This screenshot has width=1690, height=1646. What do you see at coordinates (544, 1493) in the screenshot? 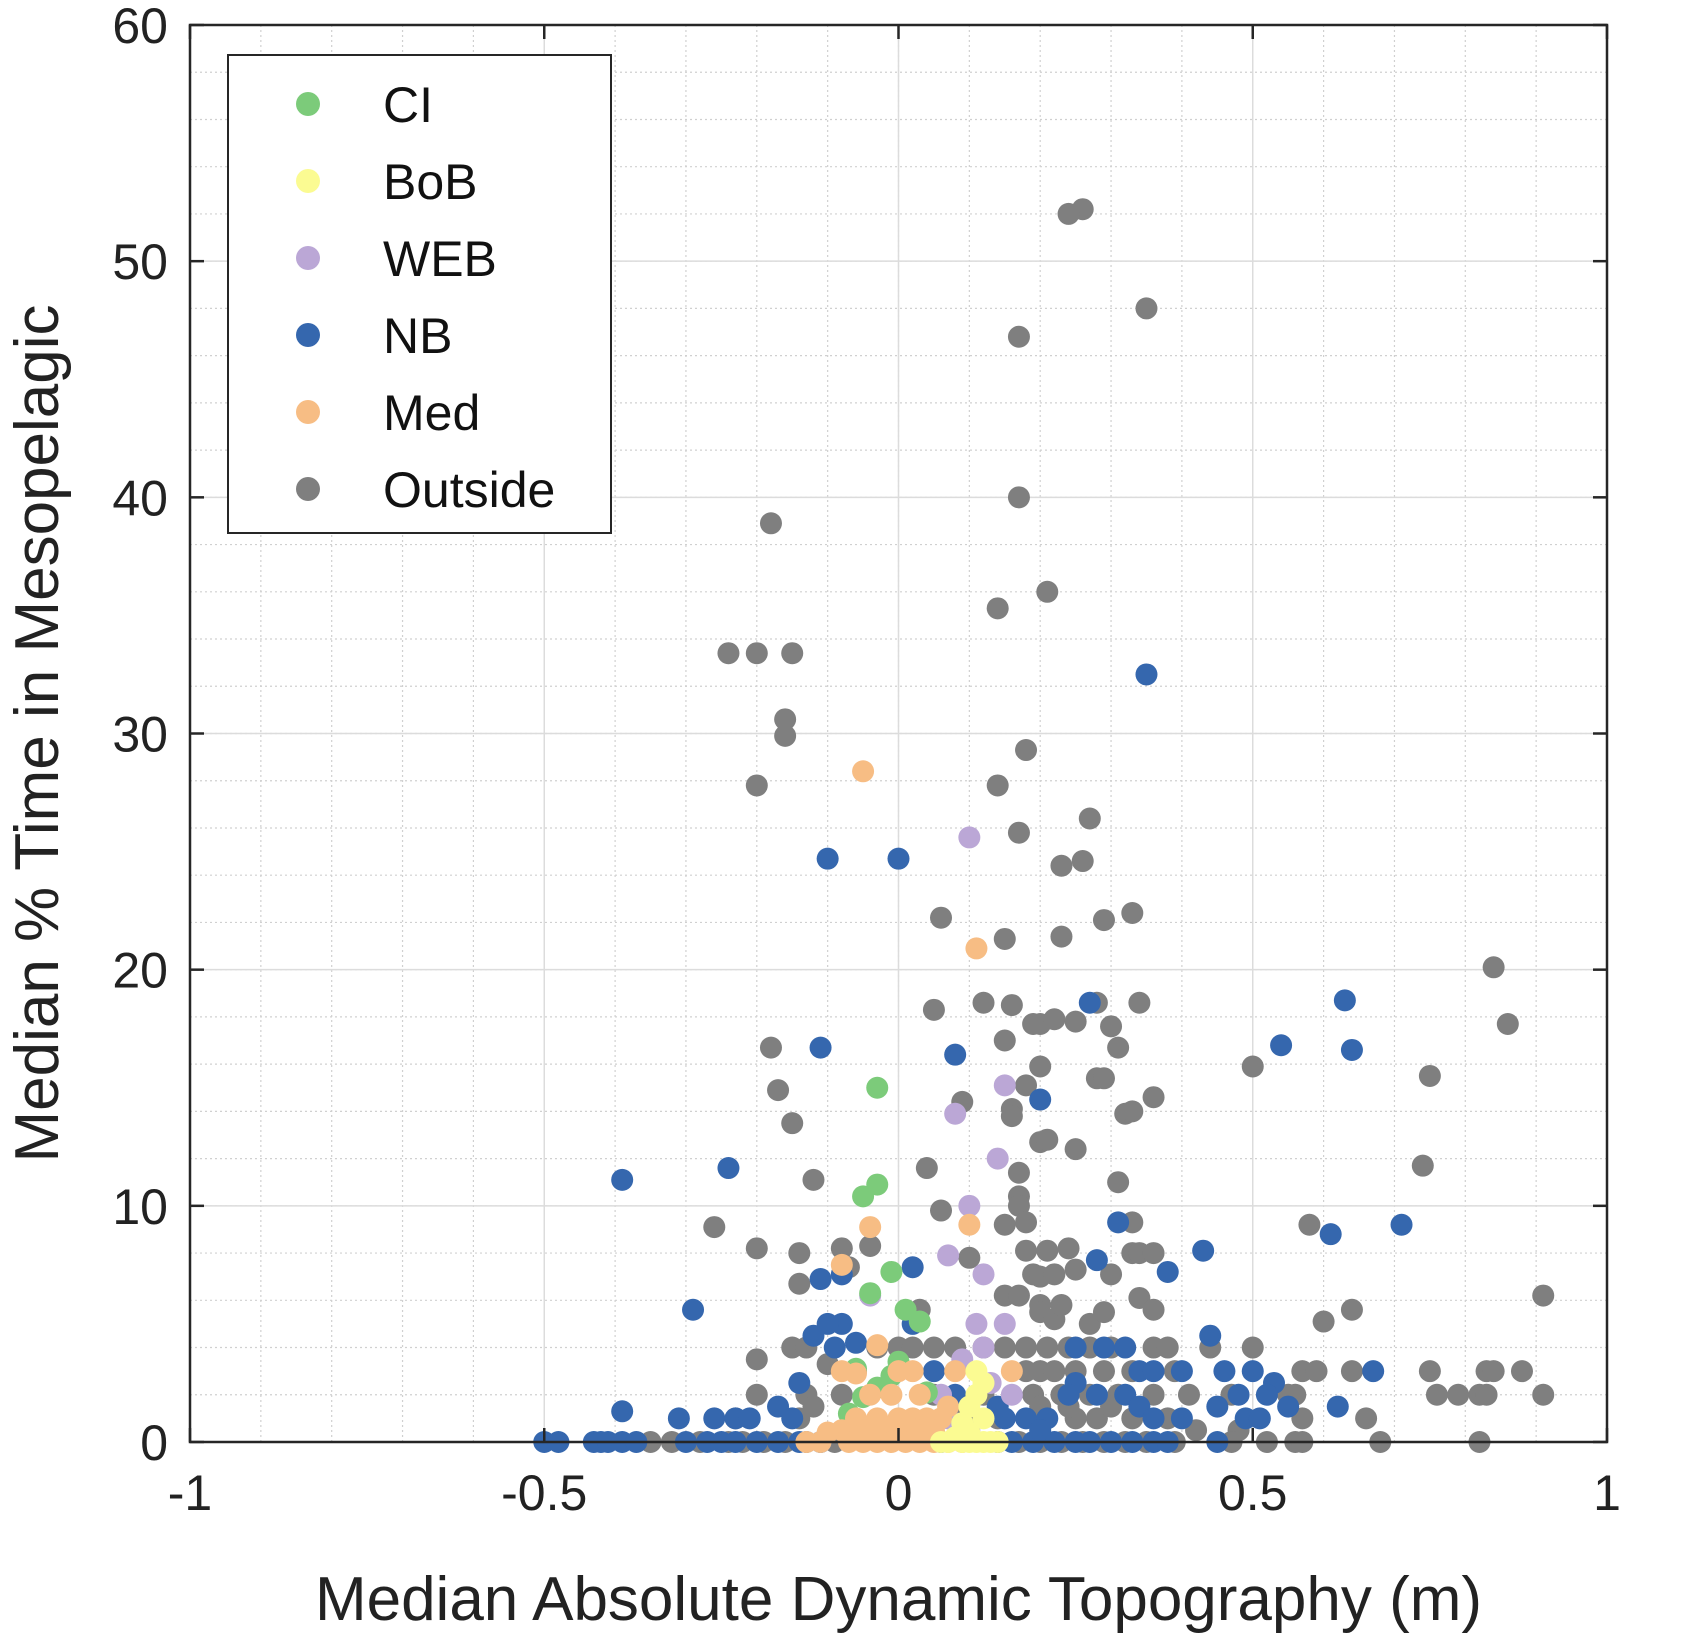
I see `x-tick-label: -0.5` at bounding box center [544, 1493].